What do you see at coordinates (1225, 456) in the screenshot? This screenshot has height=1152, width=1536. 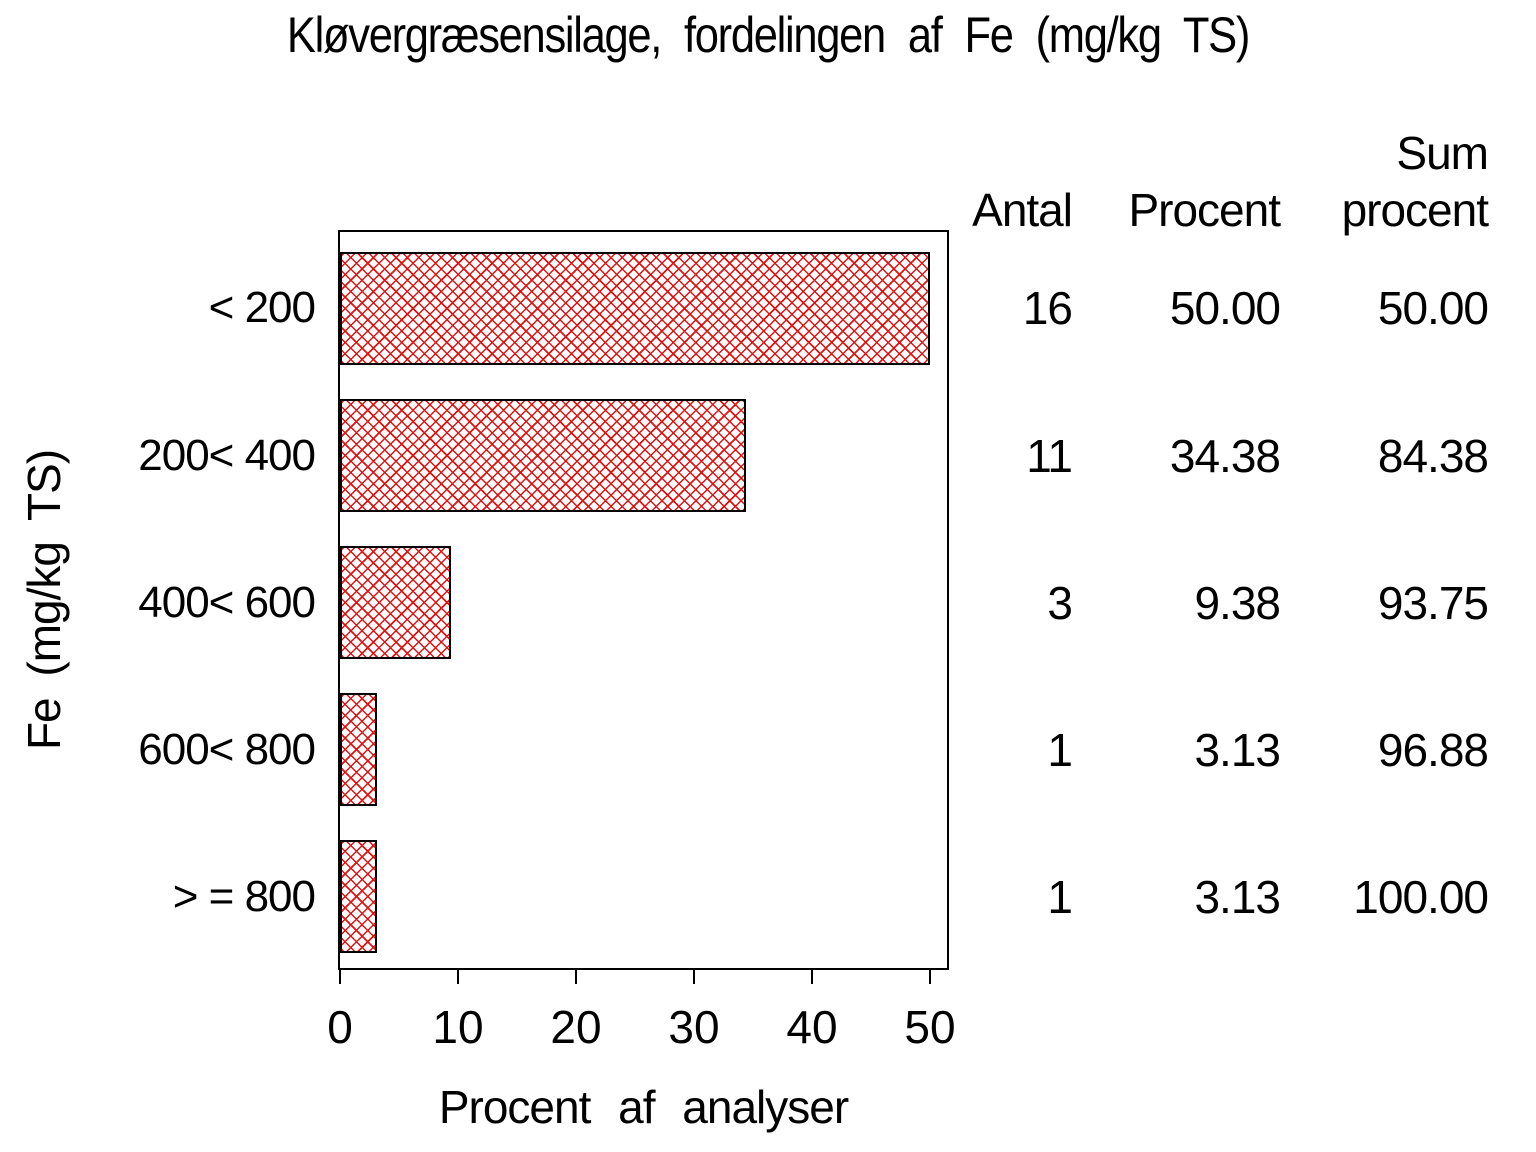 I see `procent-value: 34.38` at bounding box center [1225, 456].